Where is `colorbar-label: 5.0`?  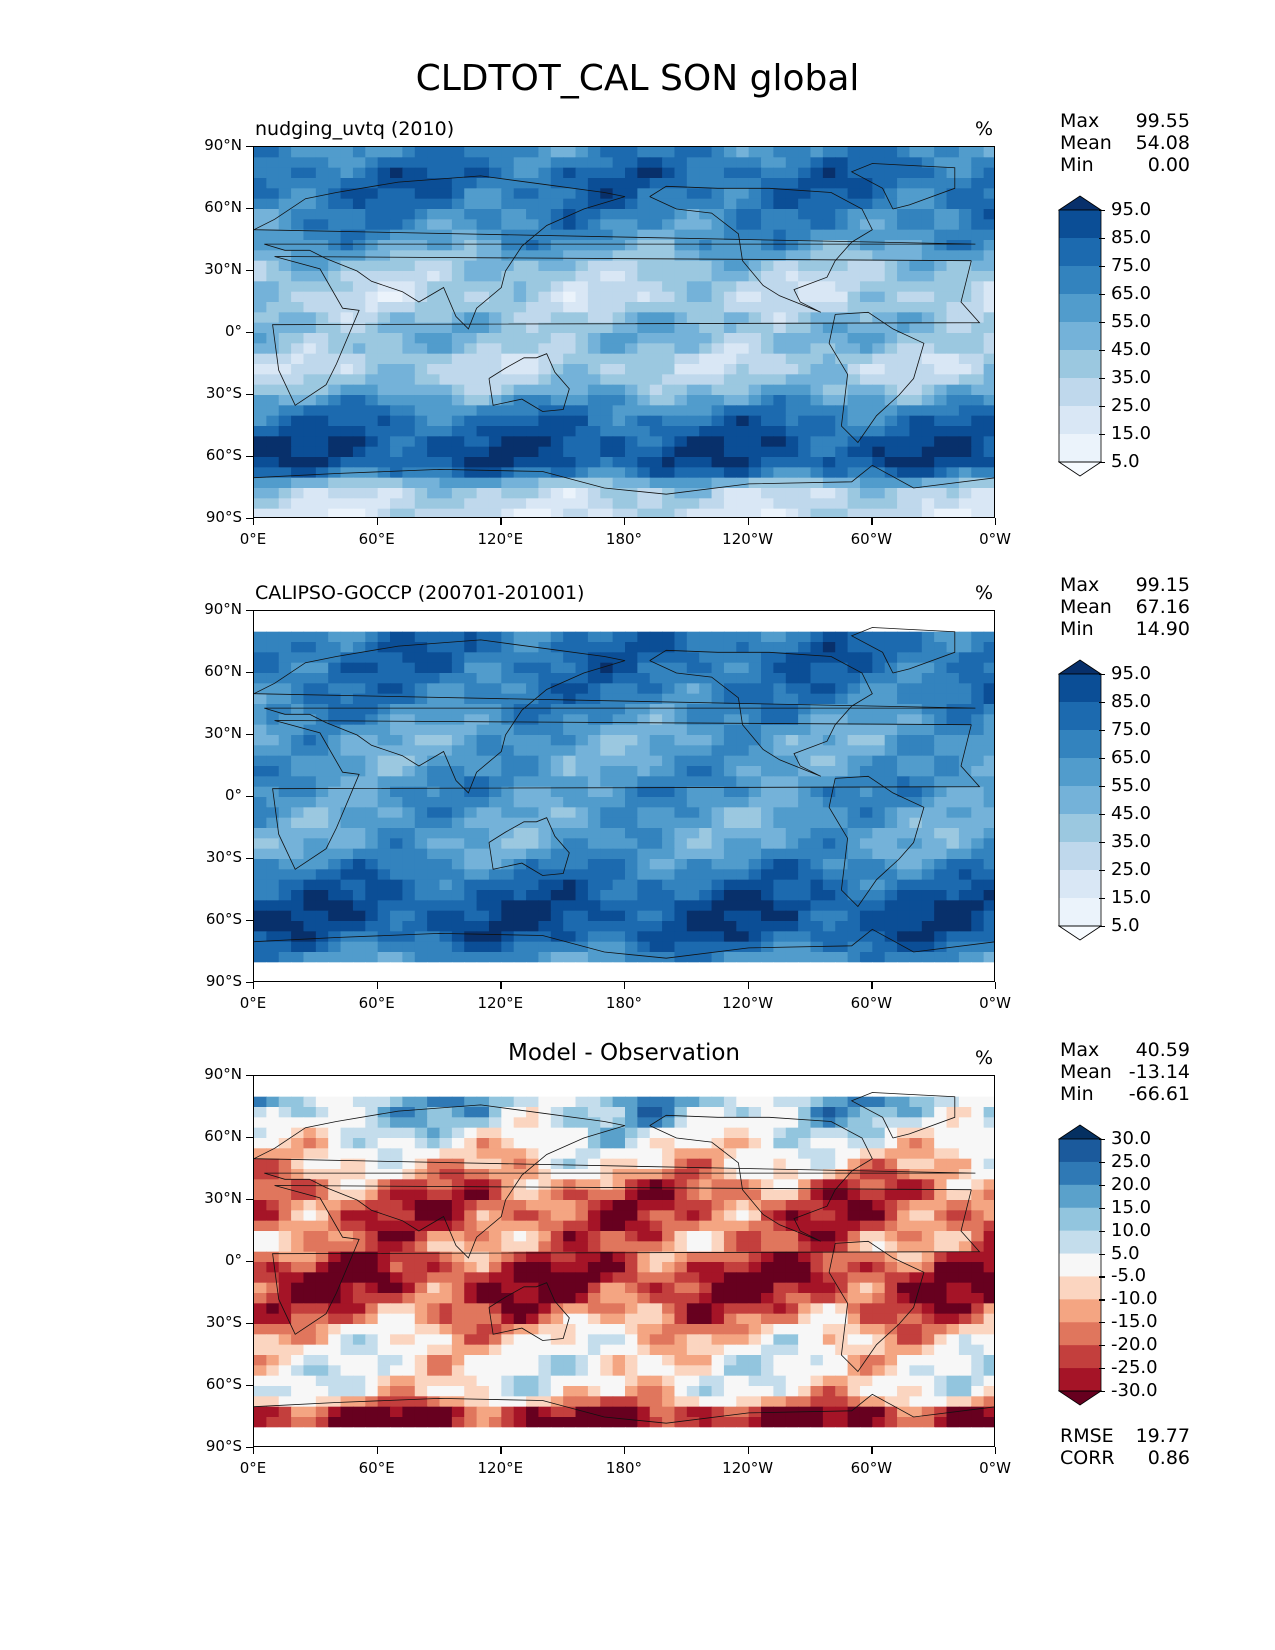 colorbar-label: 5.0 is located at coordinates (1125, 461).